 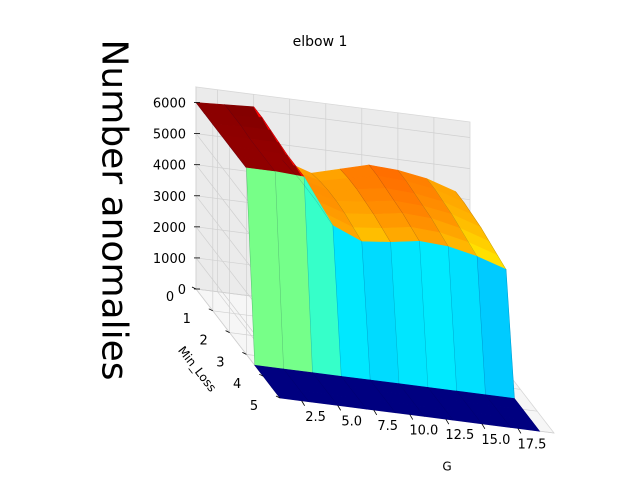 I want to click on chart-title: elbow 1, so click(x=320, y=42).